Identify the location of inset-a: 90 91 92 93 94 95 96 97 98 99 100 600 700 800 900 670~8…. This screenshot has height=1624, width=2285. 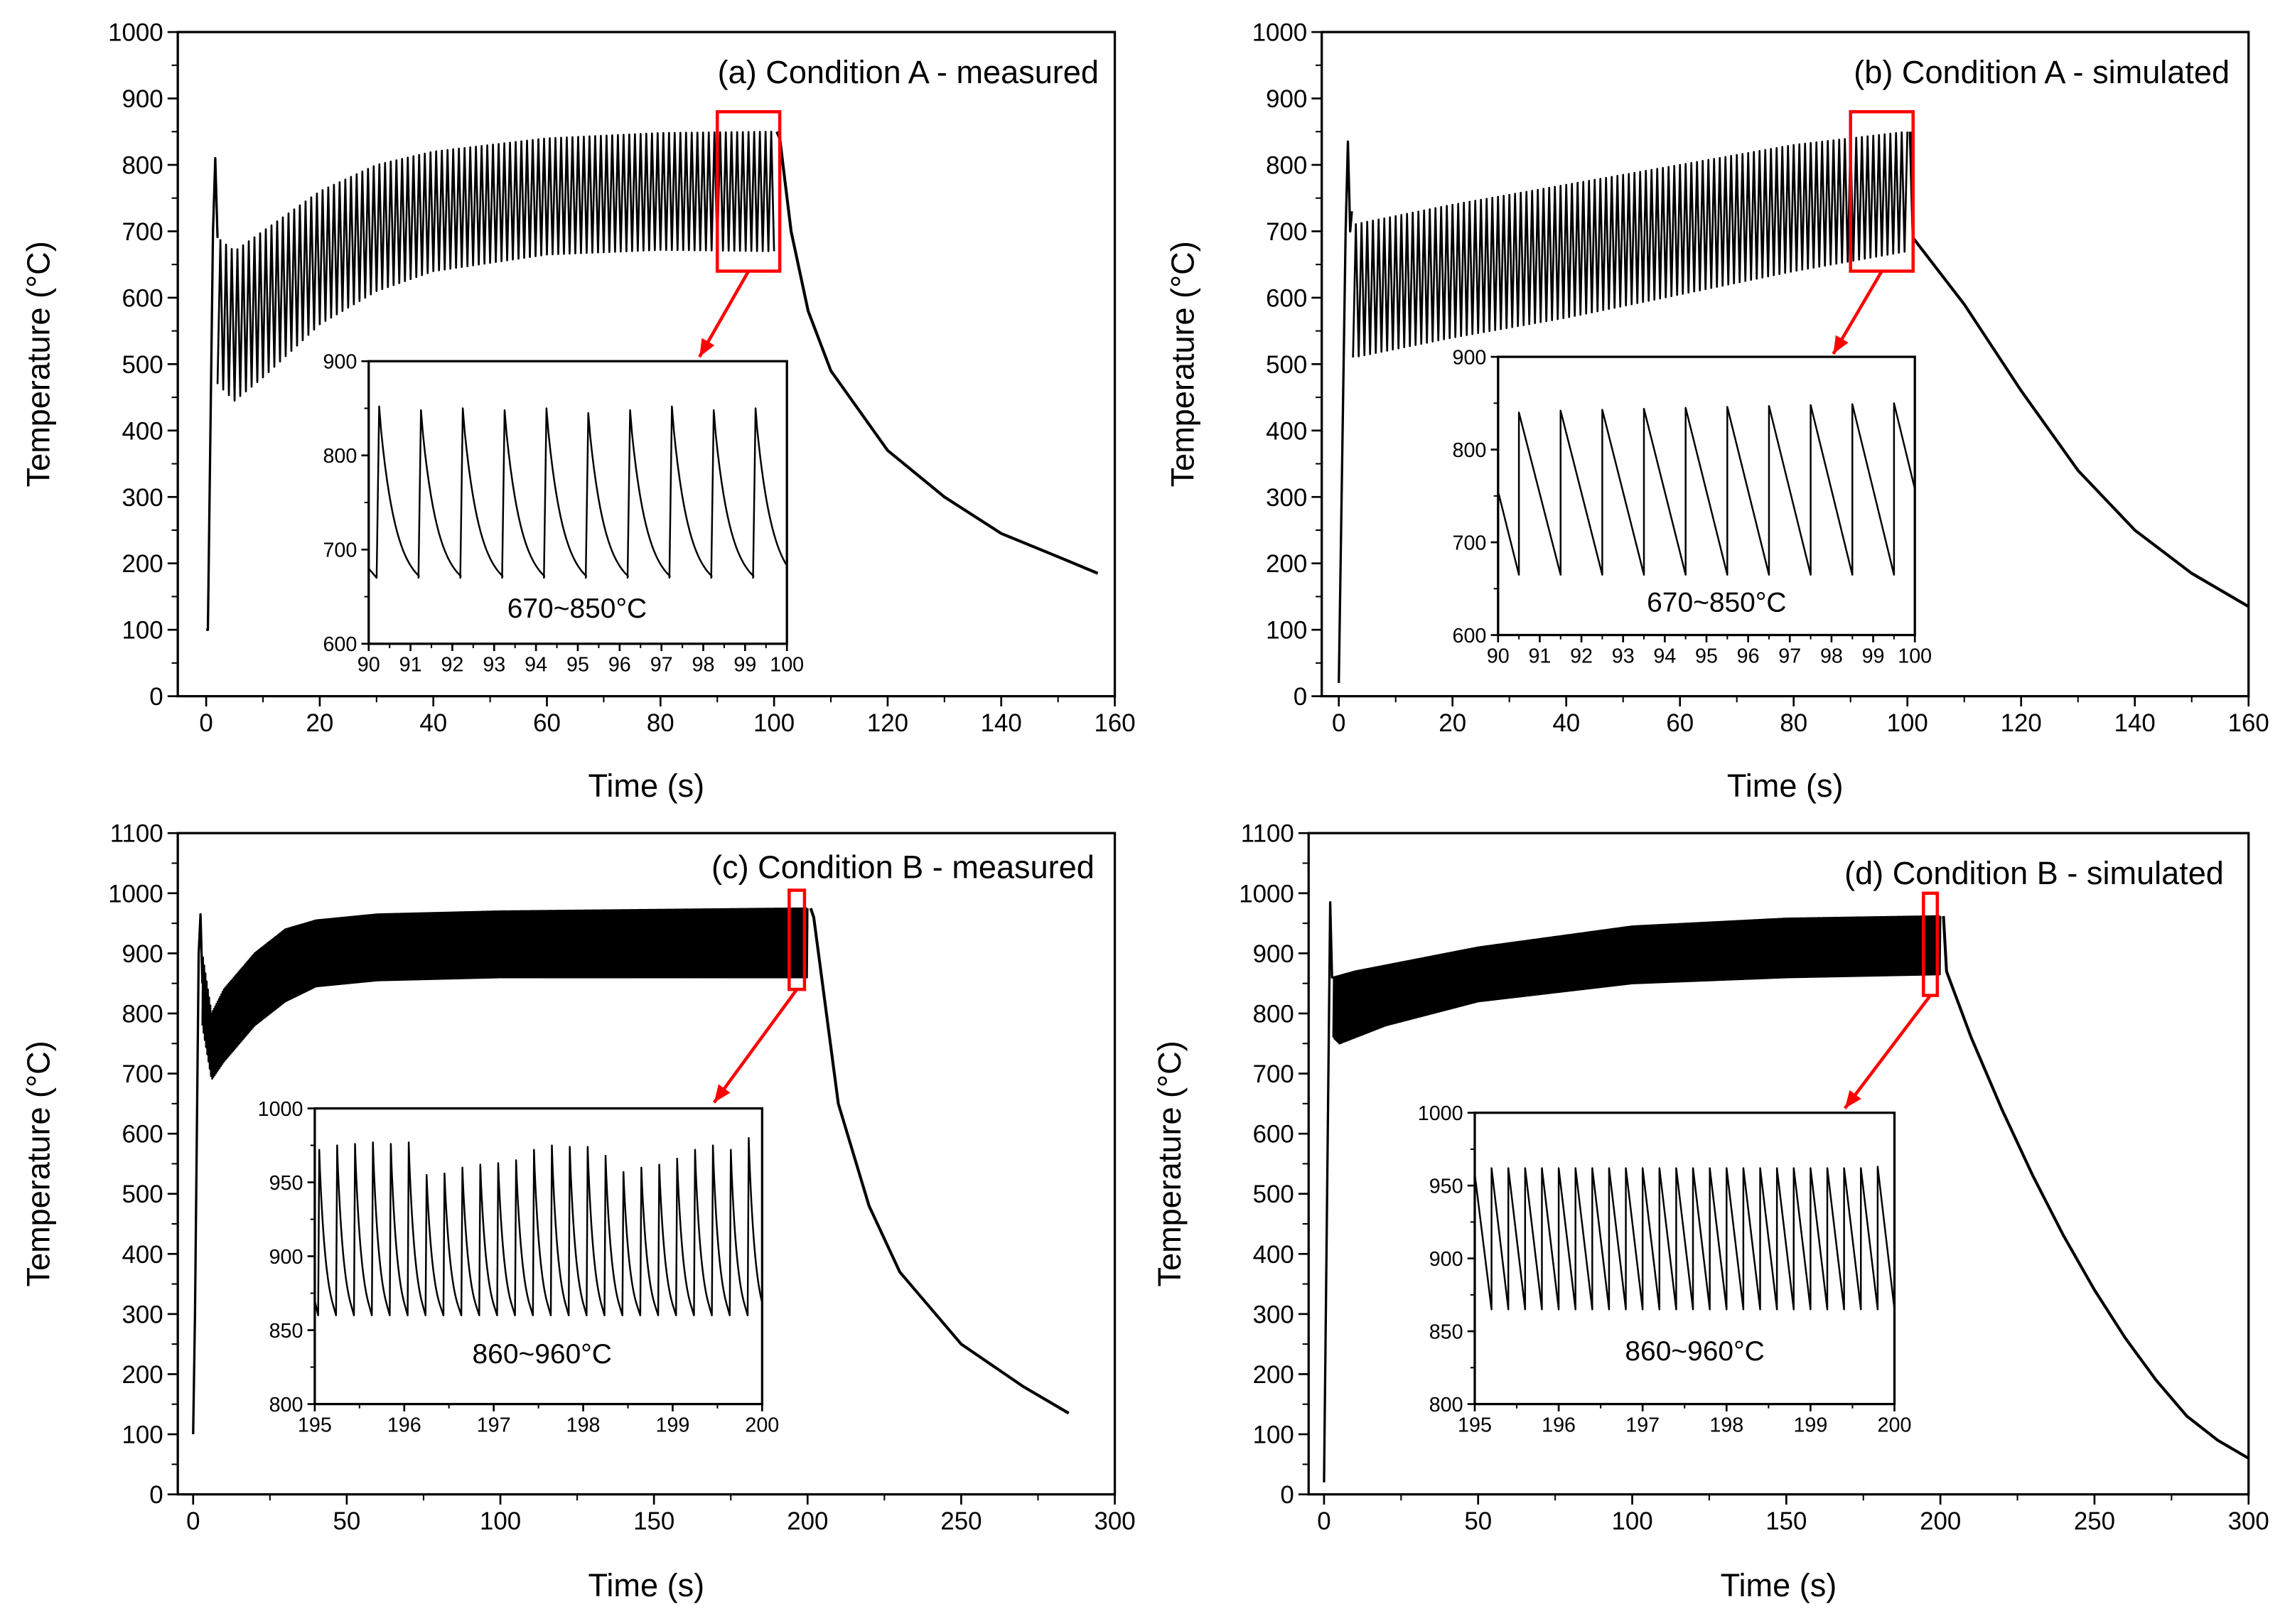
(563, 514).